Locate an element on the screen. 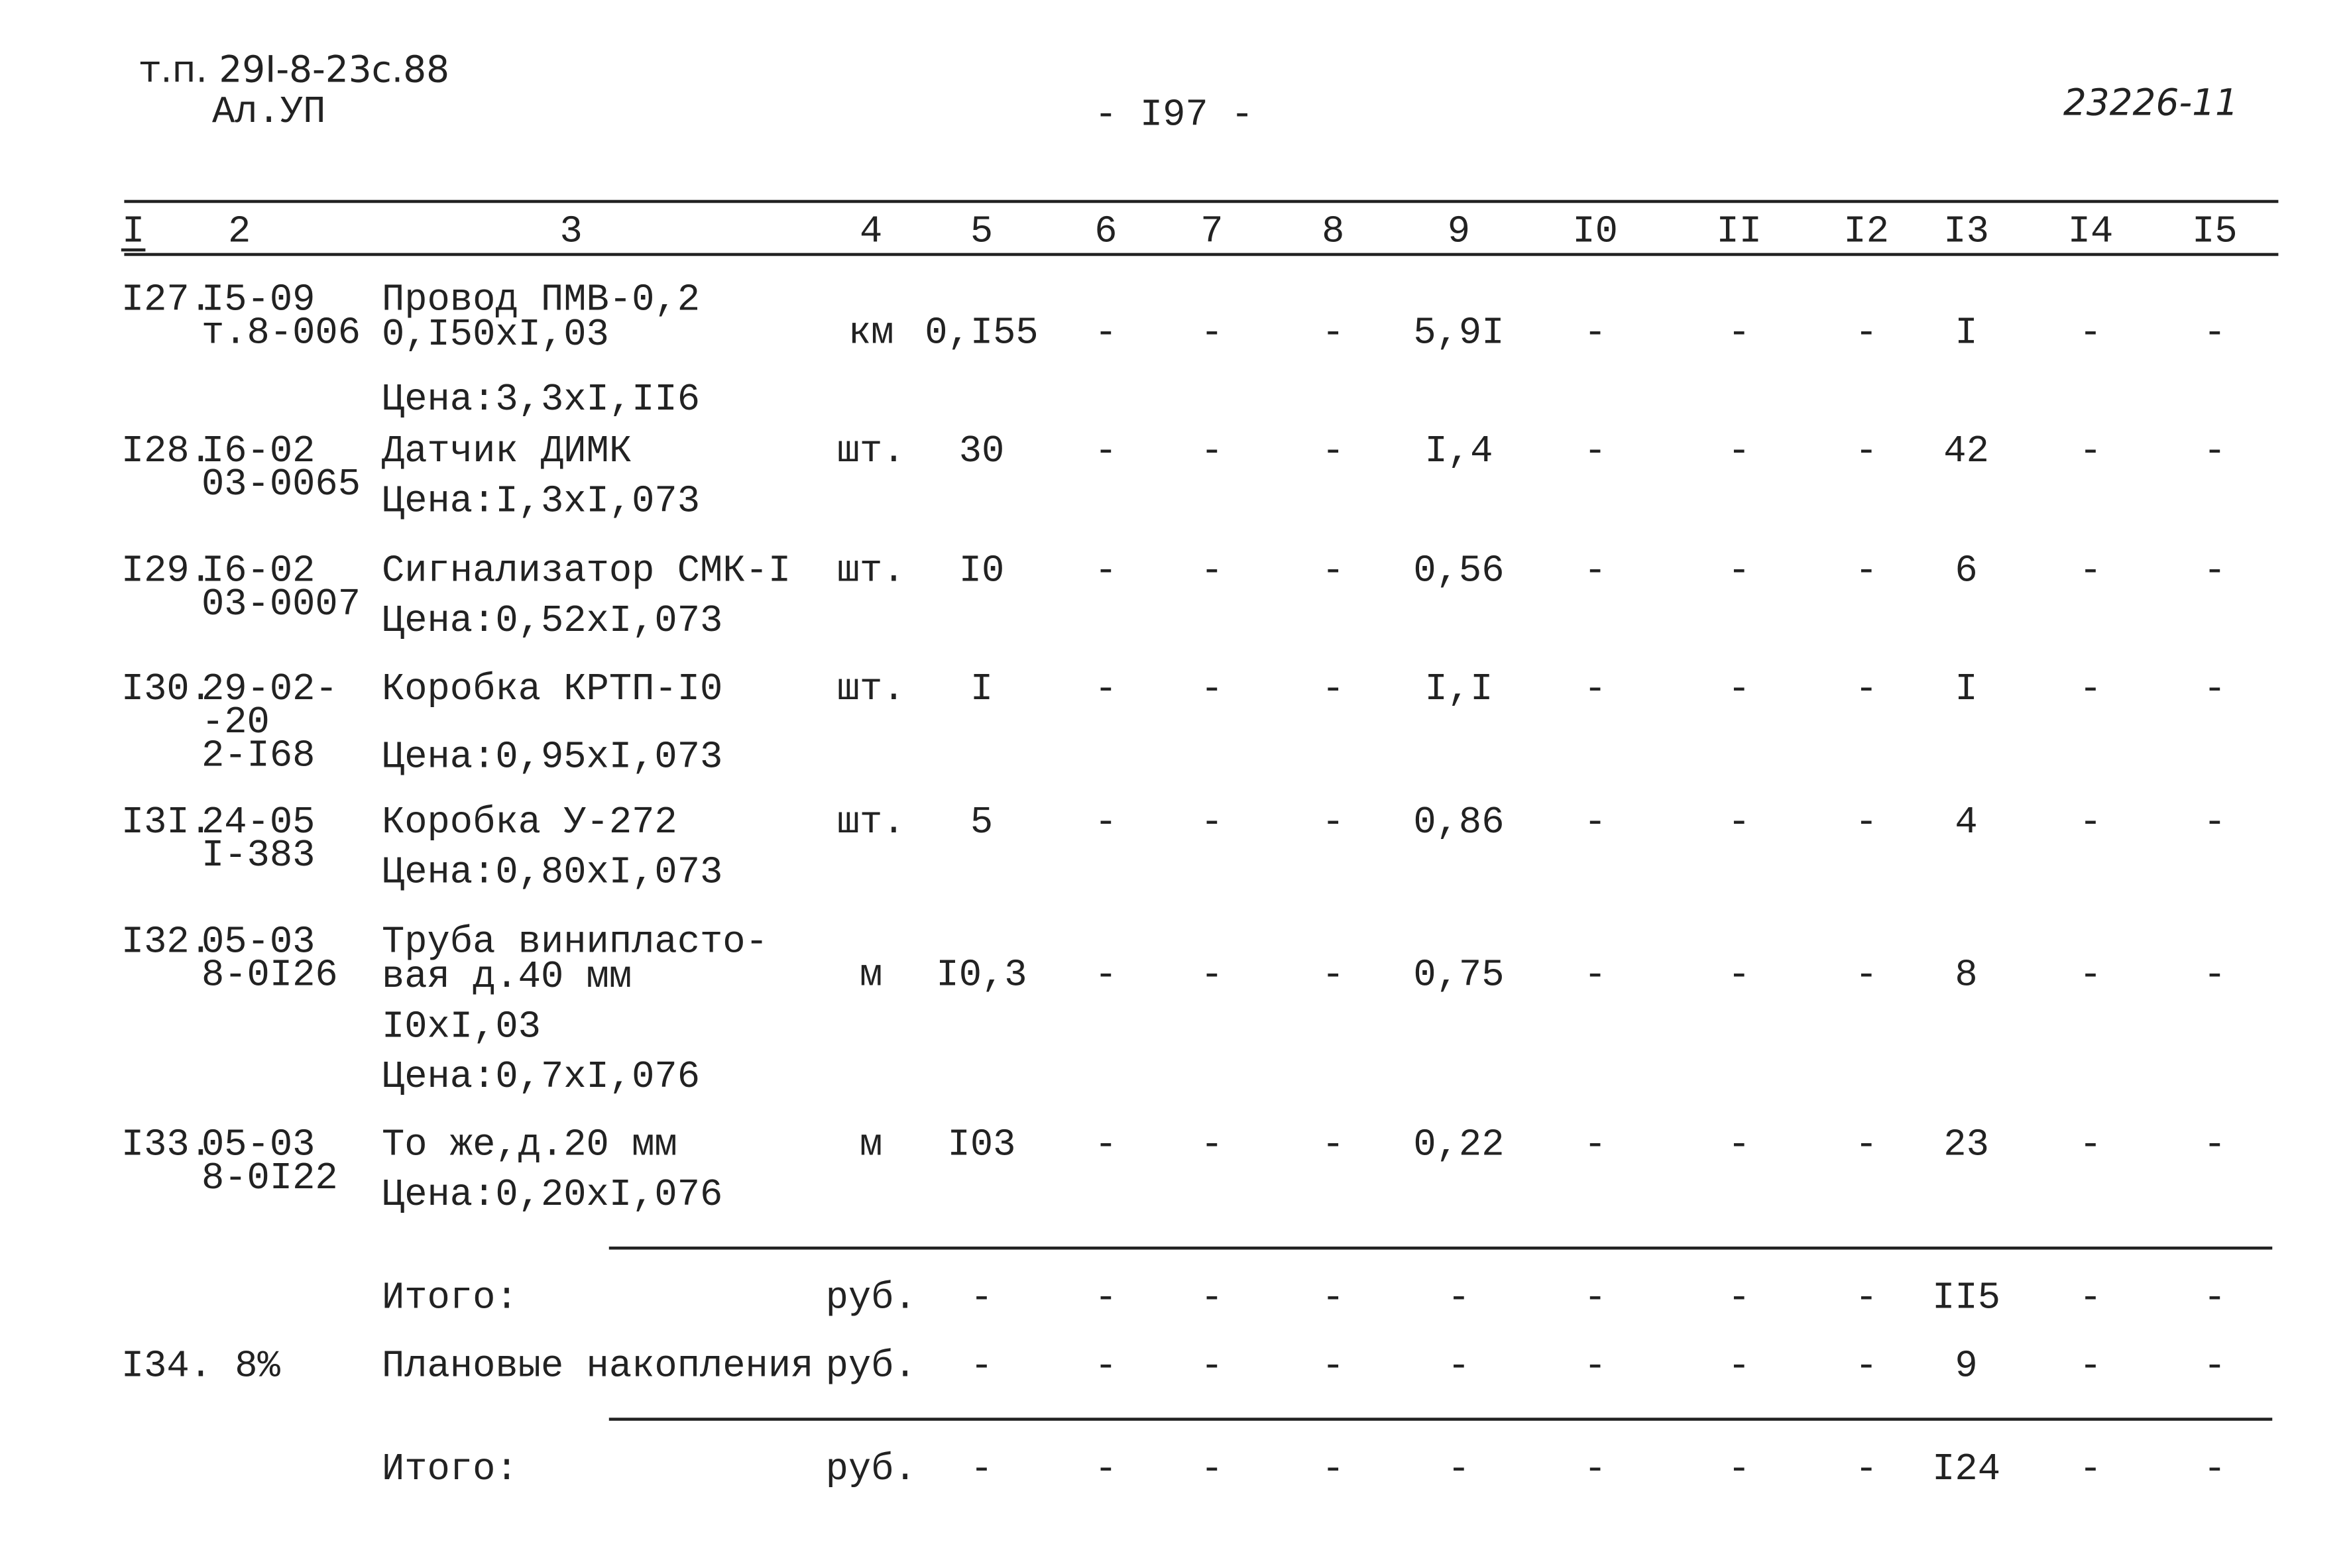 The width and height of the screenshot is (2351, 1568). column-header: I4 is located at coordinates (2090, 231).